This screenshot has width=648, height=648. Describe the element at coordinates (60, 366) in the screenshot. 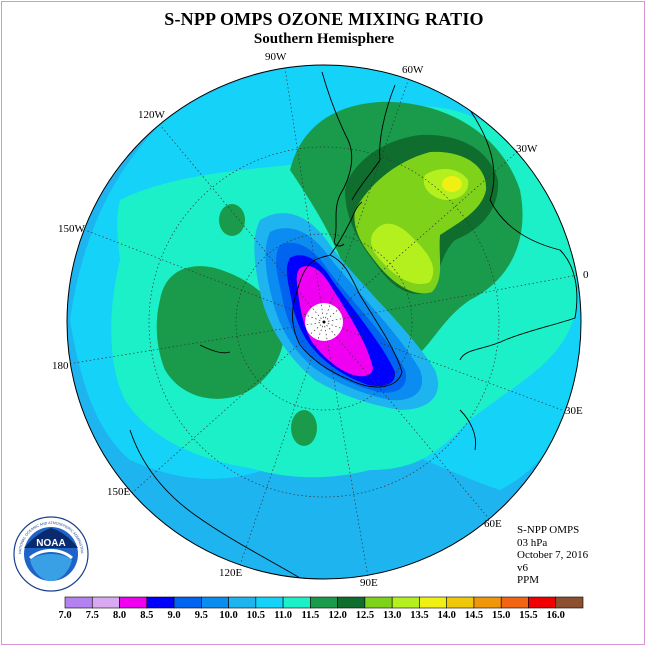

I see `lon-label-180: 180` at that location.